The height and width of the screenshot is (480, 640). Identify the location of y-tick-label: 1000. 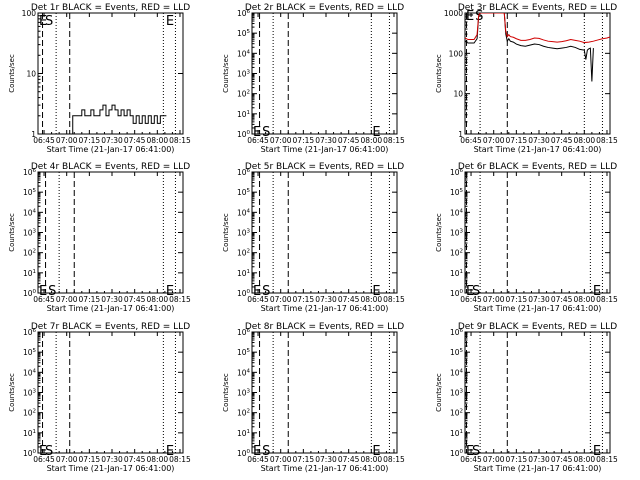
(453, 13).